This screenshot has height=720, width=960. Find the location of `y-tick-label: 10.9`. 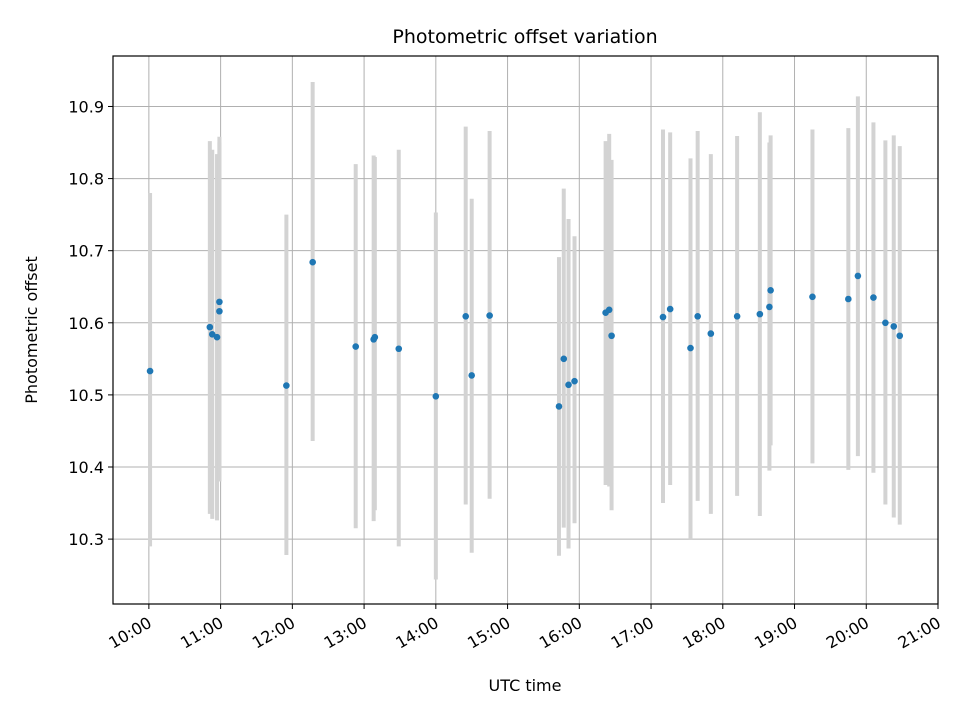

y-tick-label: 10.9 is located at coordinates (86, 106).